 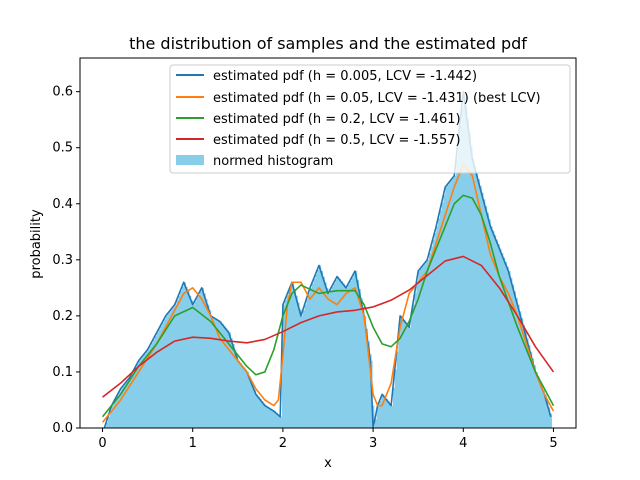 I want to click on y-axis: 0.0 0.1 0.2 0.3 0.4 0.5 0.6, so click(x=66, y=260).